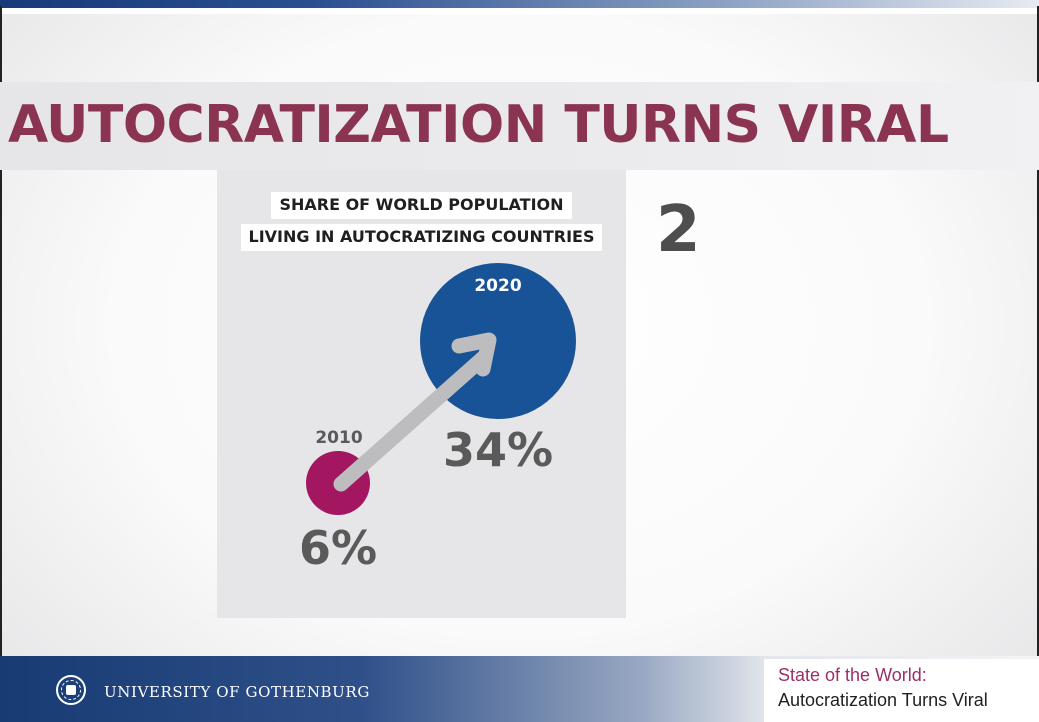  I want to click on growth-arrow-head, so click(474, 354).